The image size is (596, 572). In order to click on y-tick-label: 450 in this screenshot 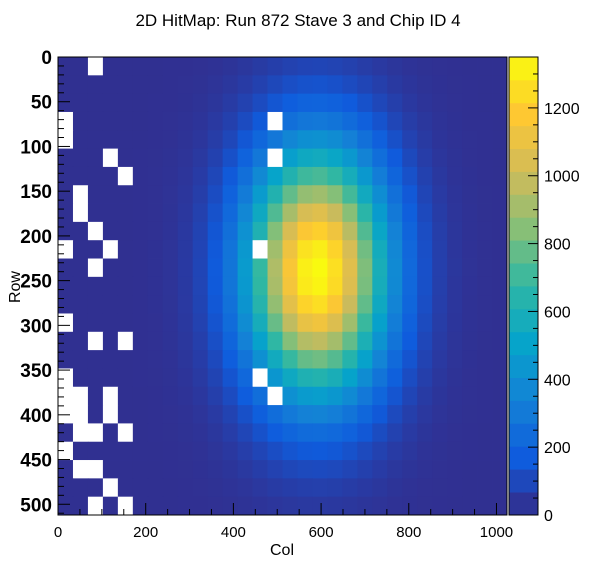, I will do `click(36, 461)`.